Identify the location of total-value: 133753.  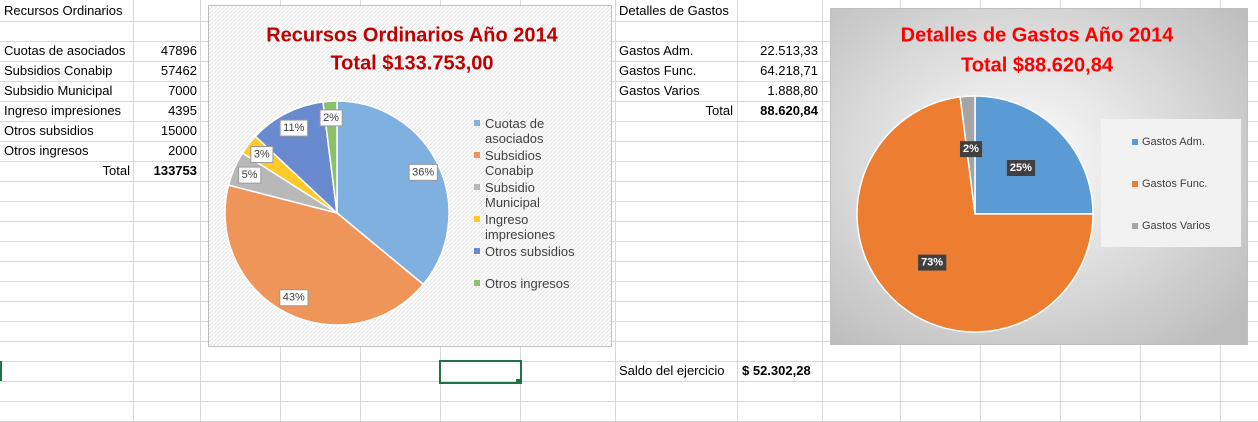
(175, 170).